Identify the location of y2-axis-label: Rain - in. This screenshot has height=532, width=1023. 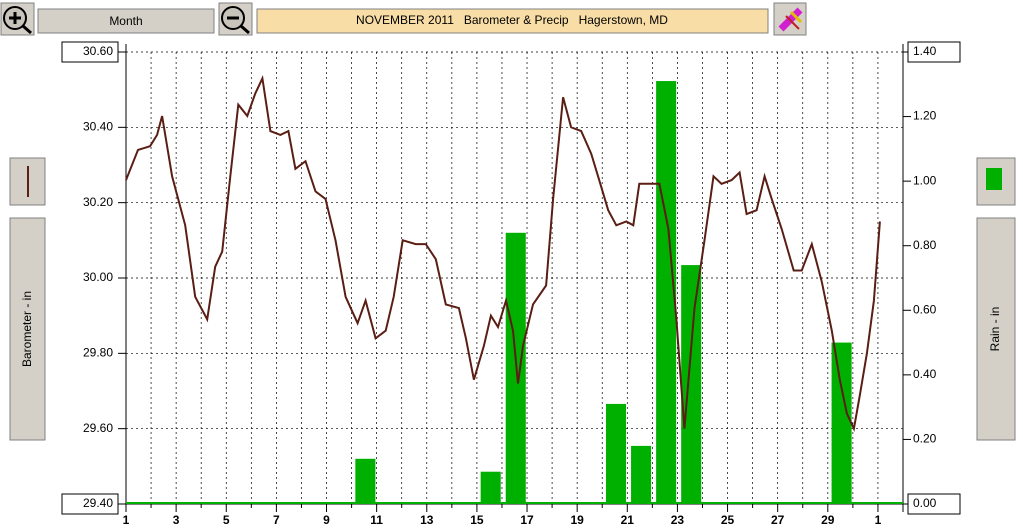
(995, 329).